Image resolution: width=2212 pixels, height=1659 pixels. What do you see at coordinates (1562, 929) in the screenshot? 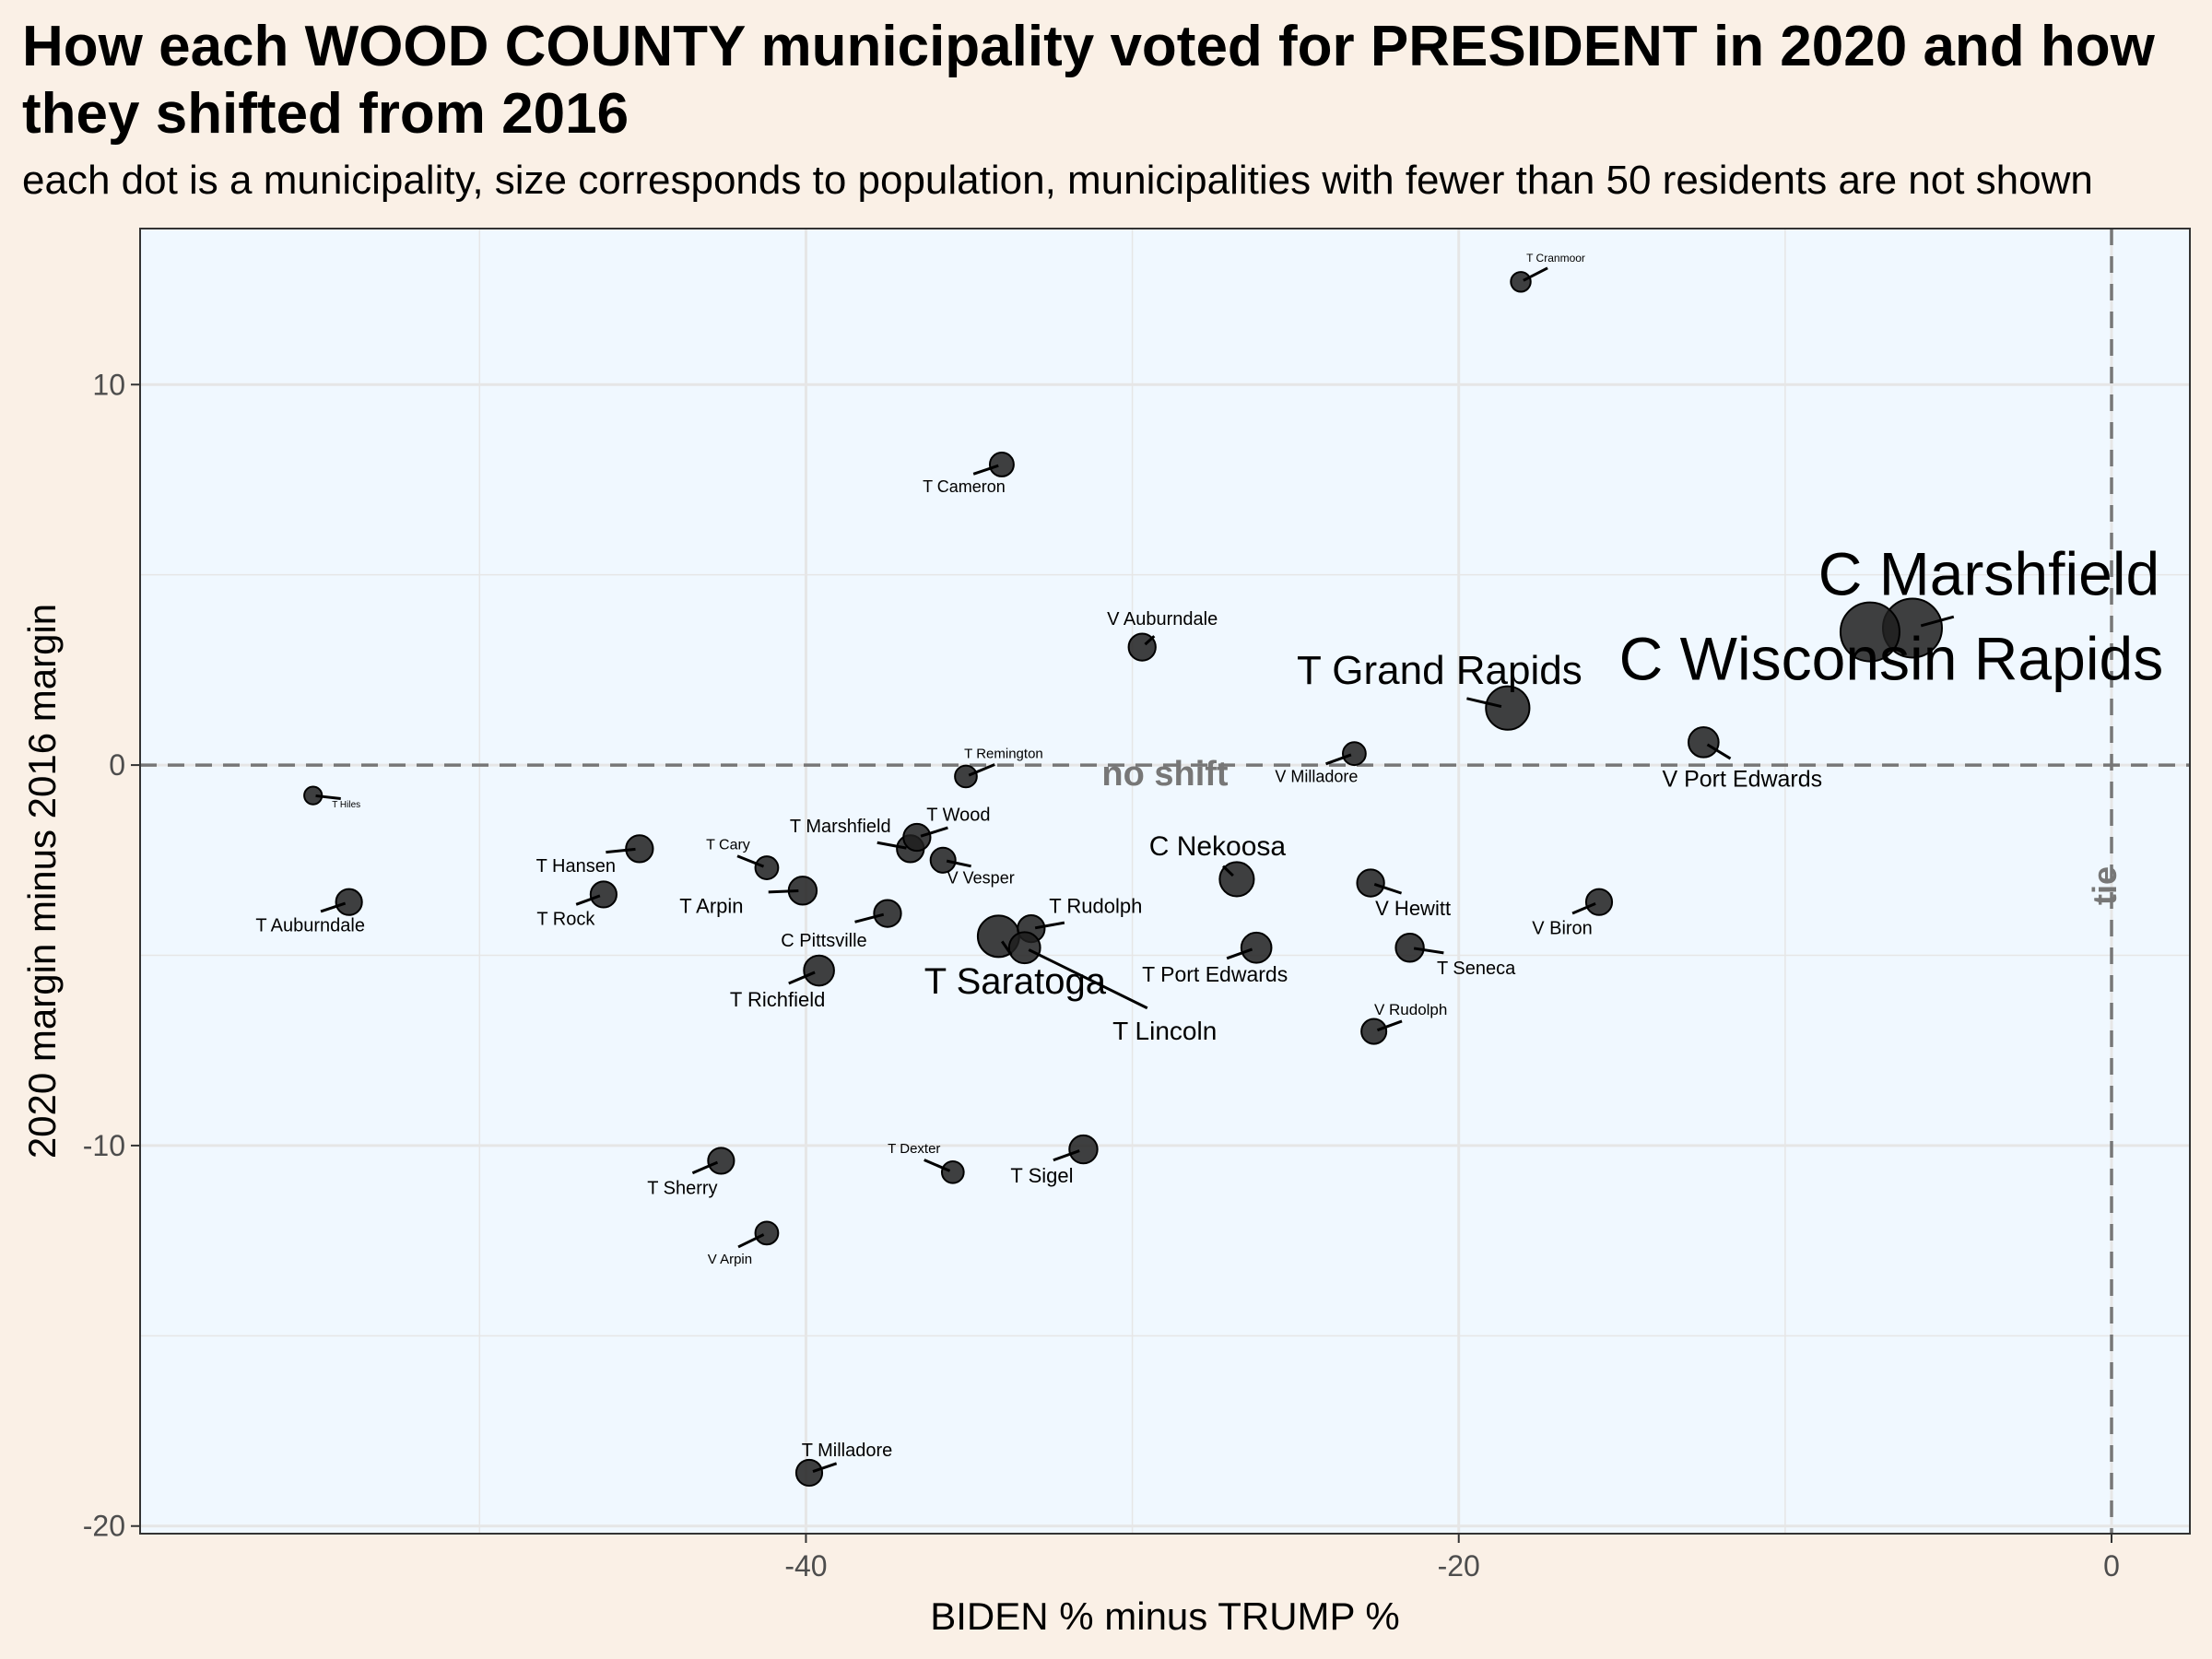
I see `point-label: V Biron` at bounding box center [1562, 929].